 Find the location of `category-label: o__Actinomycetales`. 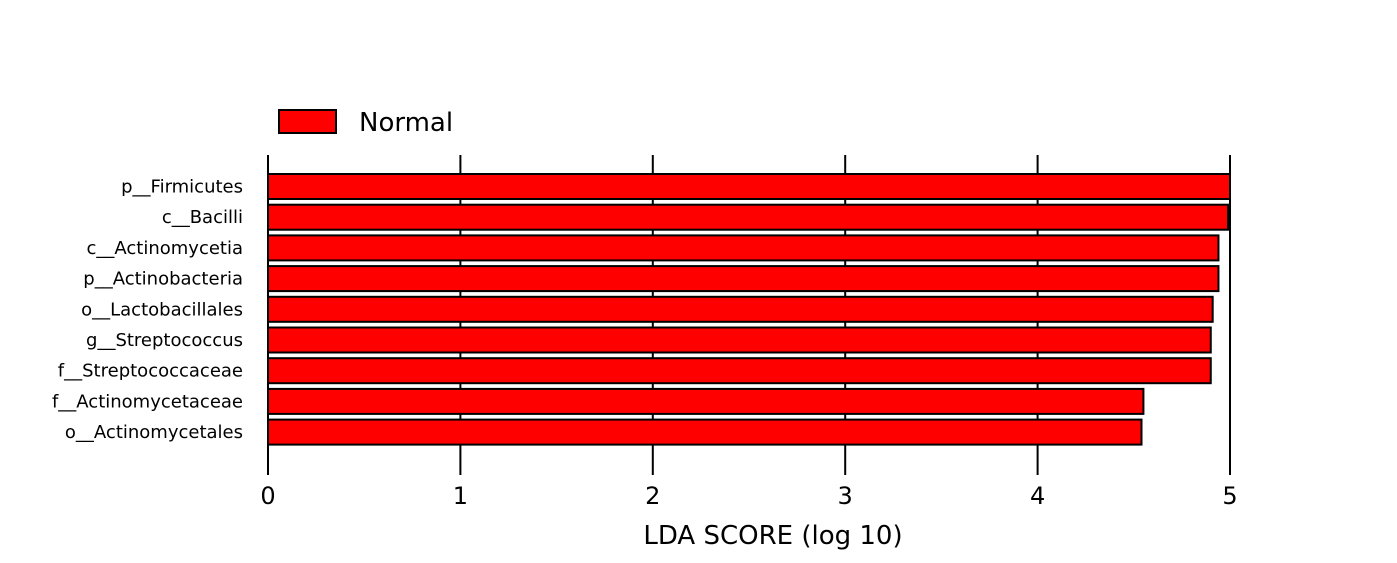

category-label: o__Actinomycetales is located at coordinates (154, 432).